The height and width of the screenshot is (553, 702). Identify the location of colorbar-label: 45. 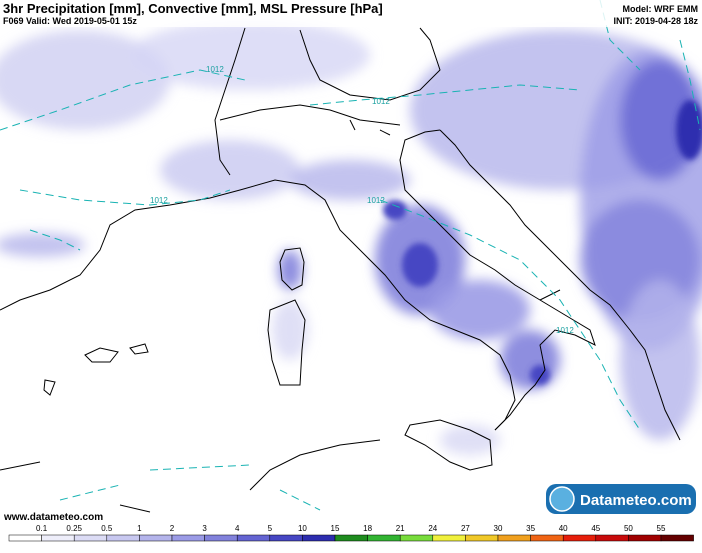
(595, 528).